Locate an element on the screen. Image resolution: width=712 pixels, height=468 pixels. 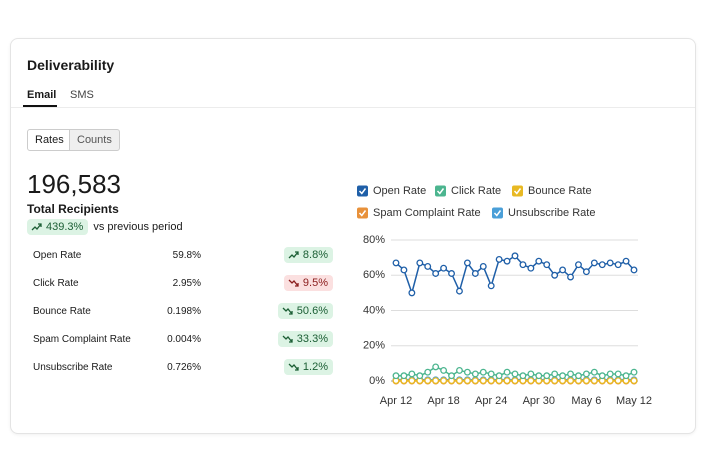
legend-label: Spam Complaint Rate is located at coordinates (427, 213).